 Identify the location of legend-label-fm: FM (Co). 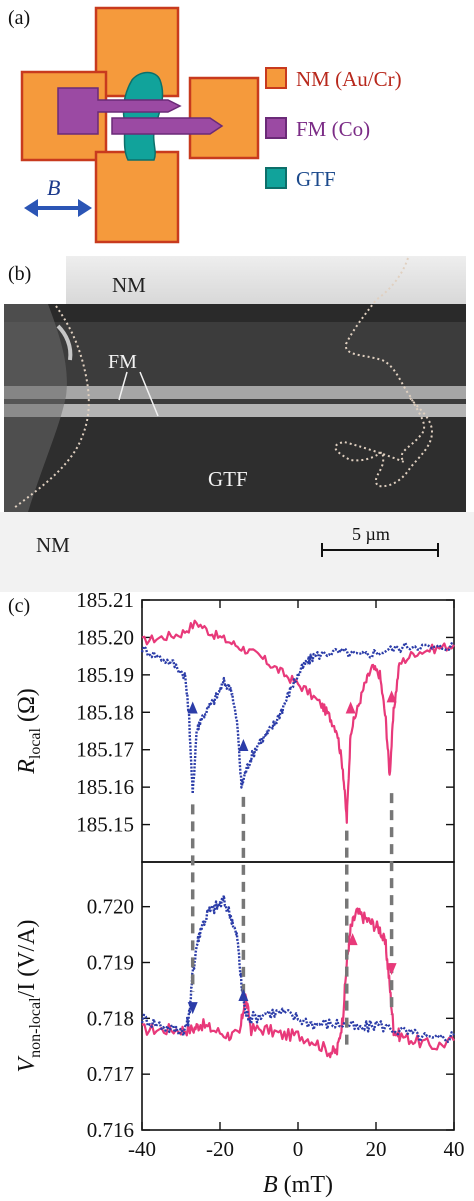
(333, 129).